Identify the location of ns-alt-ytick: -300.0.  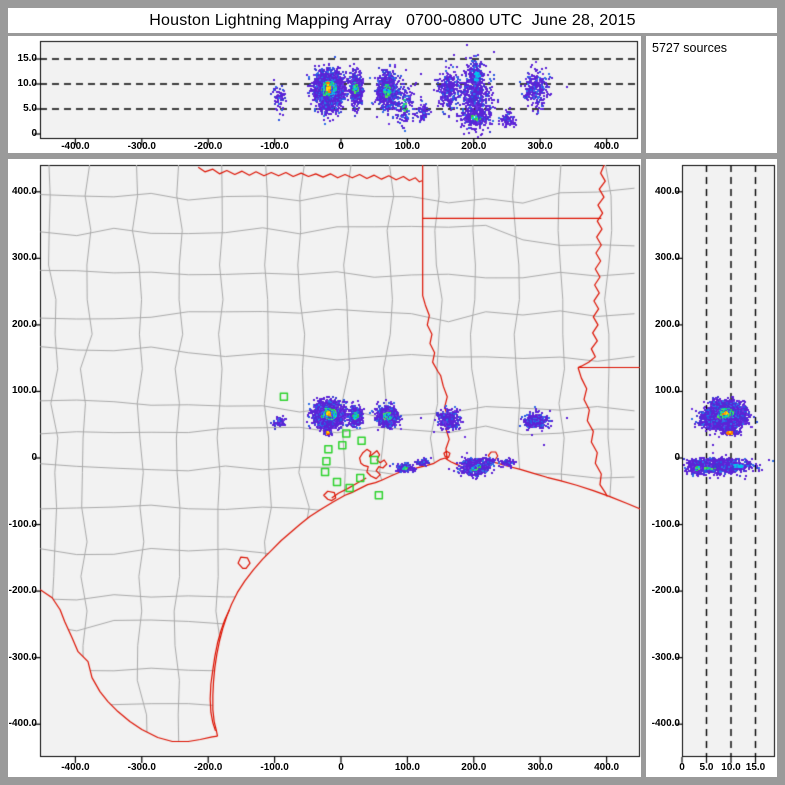
(665, 657).